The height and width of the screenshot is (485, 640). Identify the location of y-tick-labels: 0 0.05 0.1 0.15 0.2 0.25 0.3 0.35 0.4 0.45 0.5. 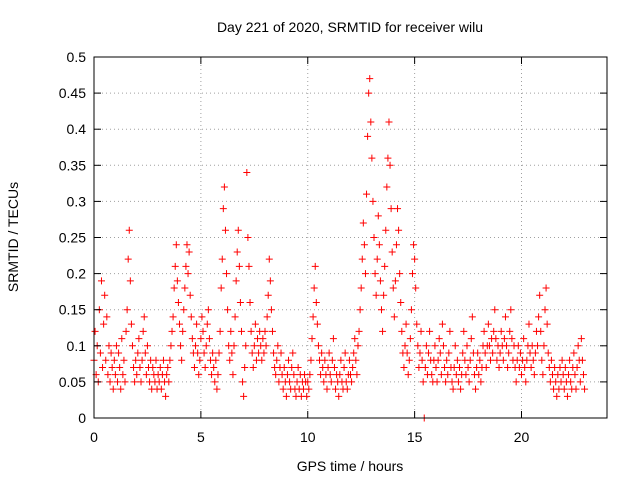
(72, 237).